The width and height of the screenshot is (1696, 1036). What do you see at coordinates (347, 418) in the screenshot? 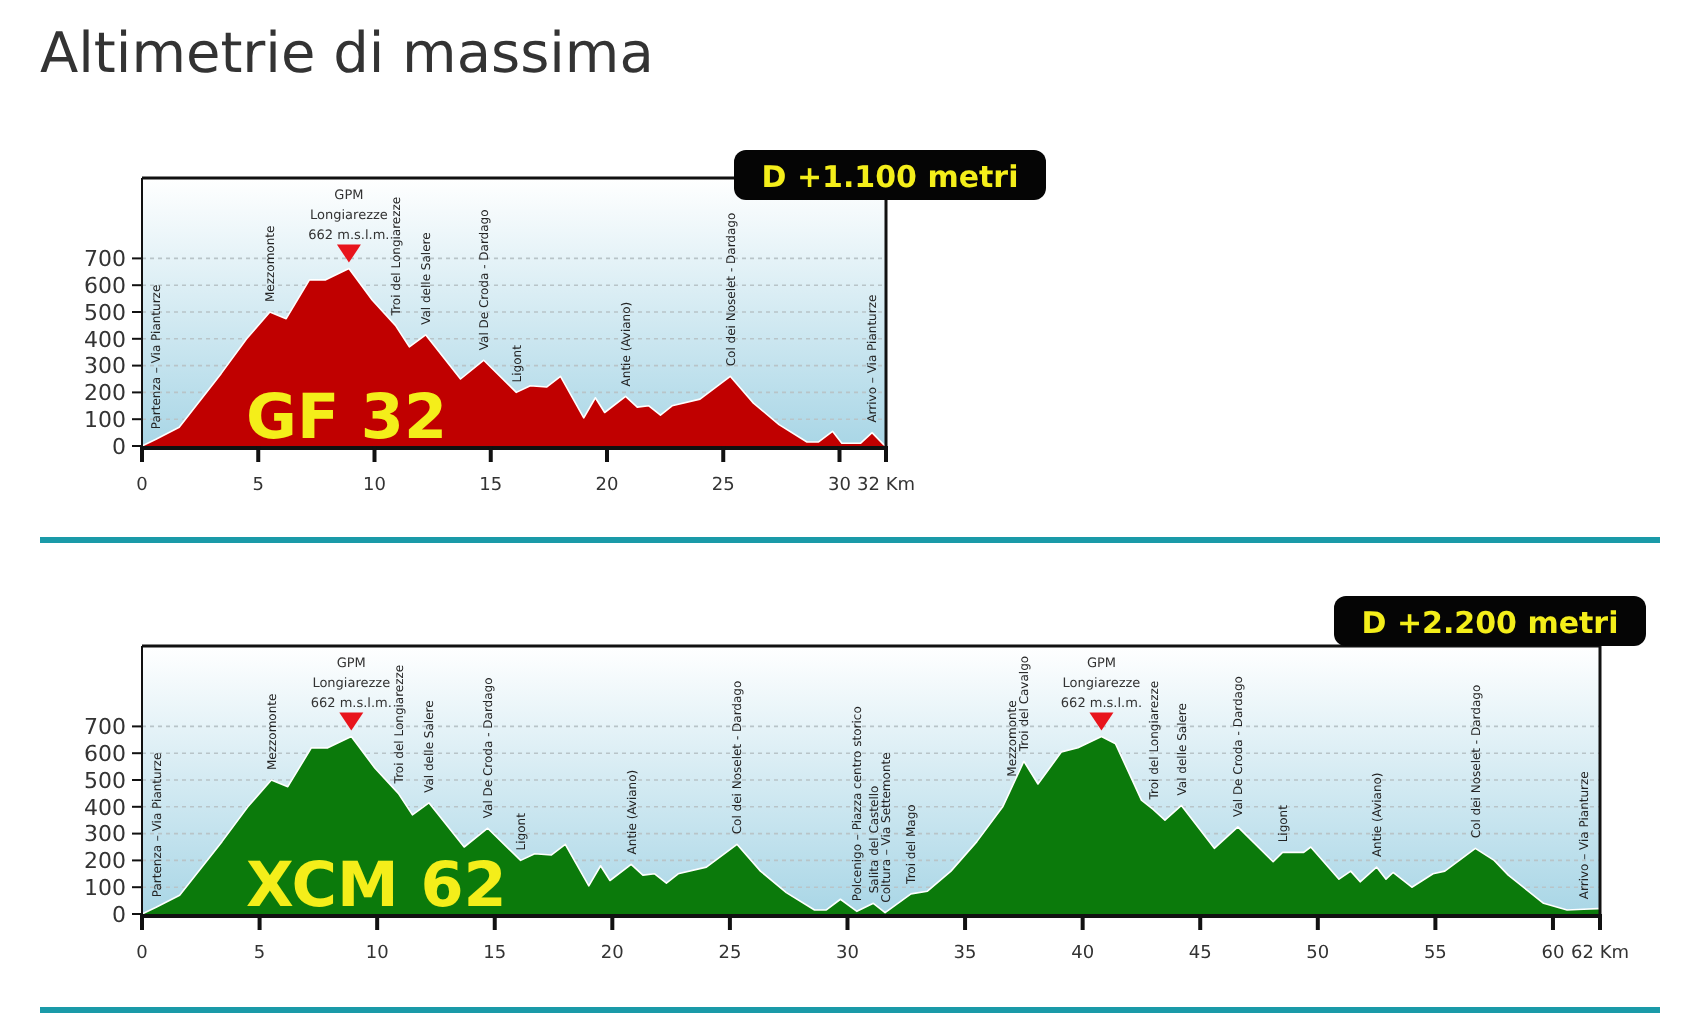
I see `annotation: GF 32` at bounding box center [347, 418].